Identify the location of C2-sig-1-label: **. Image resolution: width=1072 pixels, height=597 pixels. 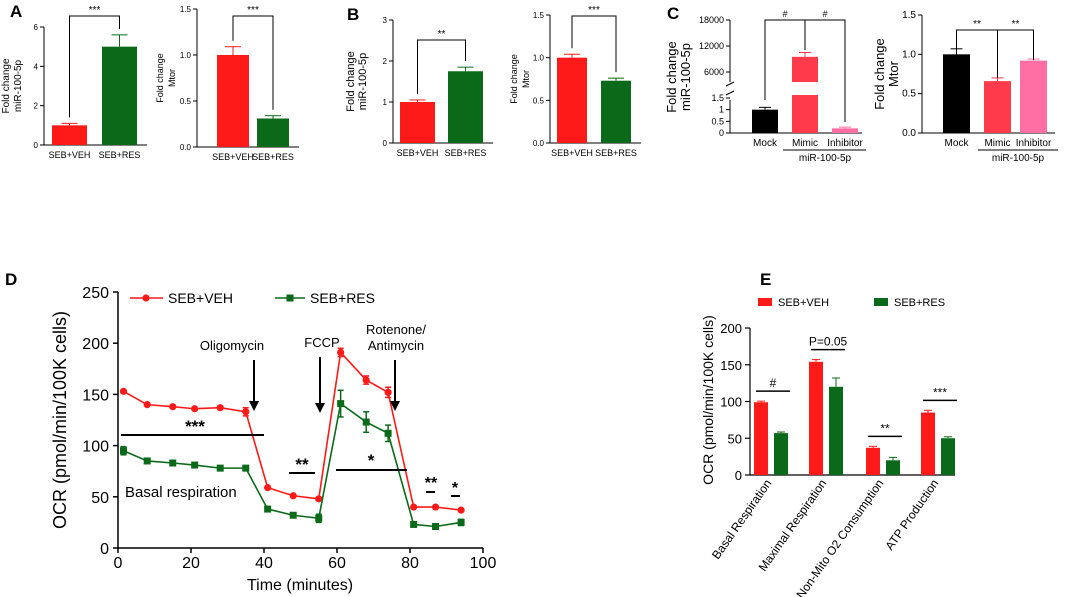
(977, 24).